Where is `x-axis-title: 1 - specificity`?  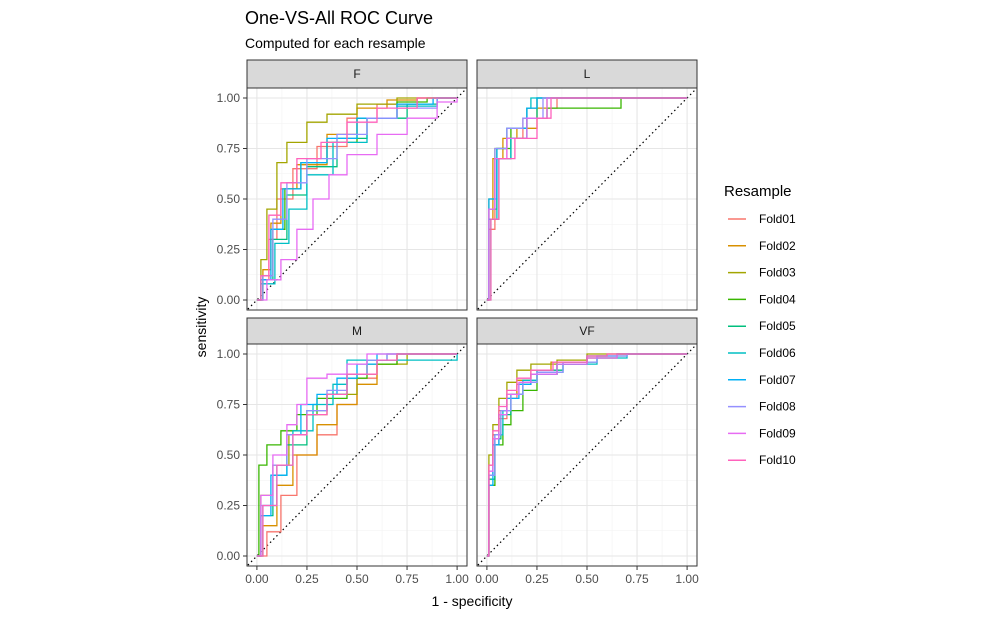
x-axis-title: 1 - specificity is located at coordinates (472, 601).